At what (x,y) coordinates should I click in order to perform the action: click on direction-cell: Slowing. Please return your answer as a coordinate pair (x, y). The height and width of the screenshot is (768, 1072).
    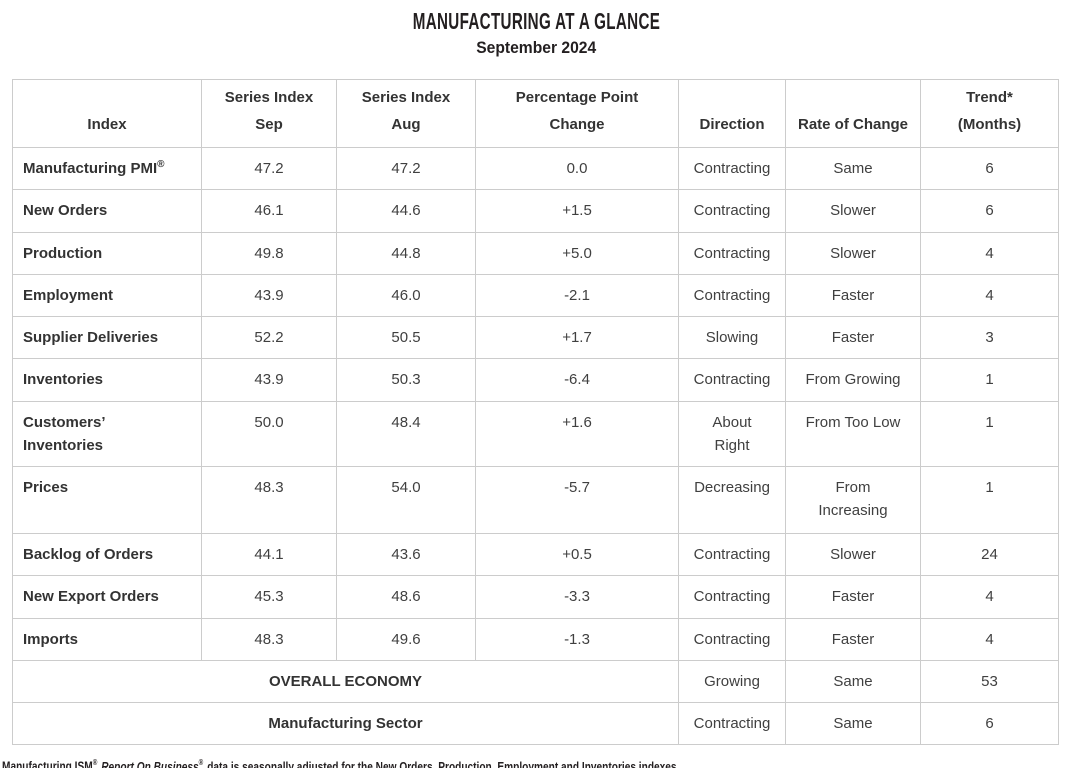
    Looking at the image, I should click on (732, 337).